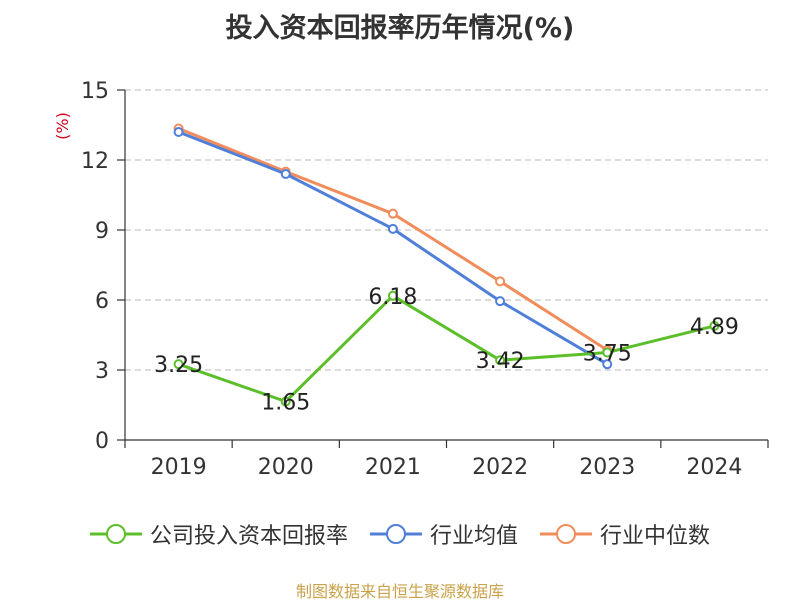 The image size is (800, 602). What do you see at coordinates (286, 467) in the screenshot?
I see `x-tick-label: 2020` at bounding box center [286, 467].